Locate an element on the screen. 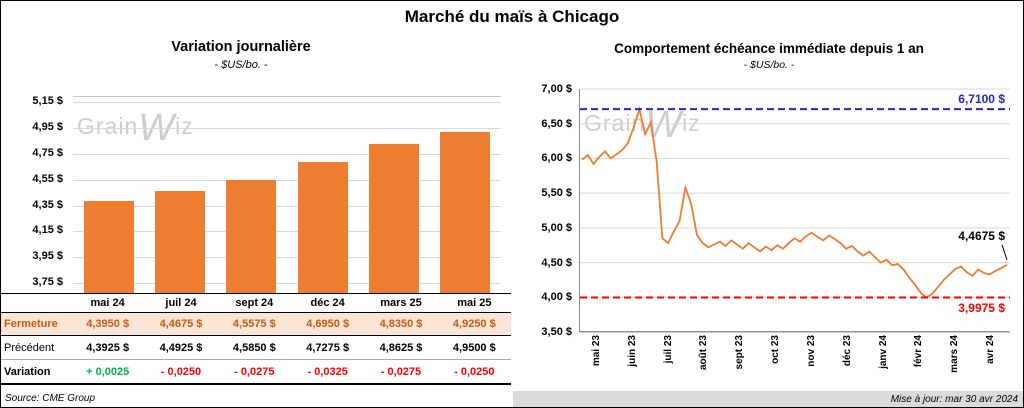 The width and height of the screenshot is (1024, 408). x-tick-label: juin 23 is located at coordinates (633, 361).